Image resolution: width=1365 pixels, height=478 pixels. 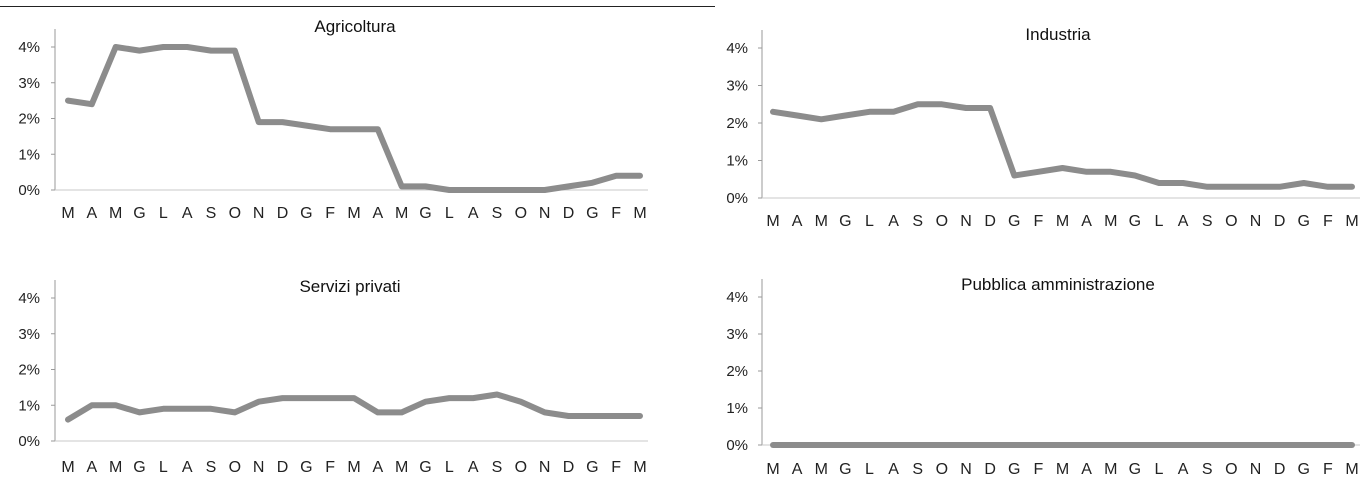 What do you see at coordinates (357, 6) in the screenshot?
I see `top-rule` at bounding box center [357, 6].